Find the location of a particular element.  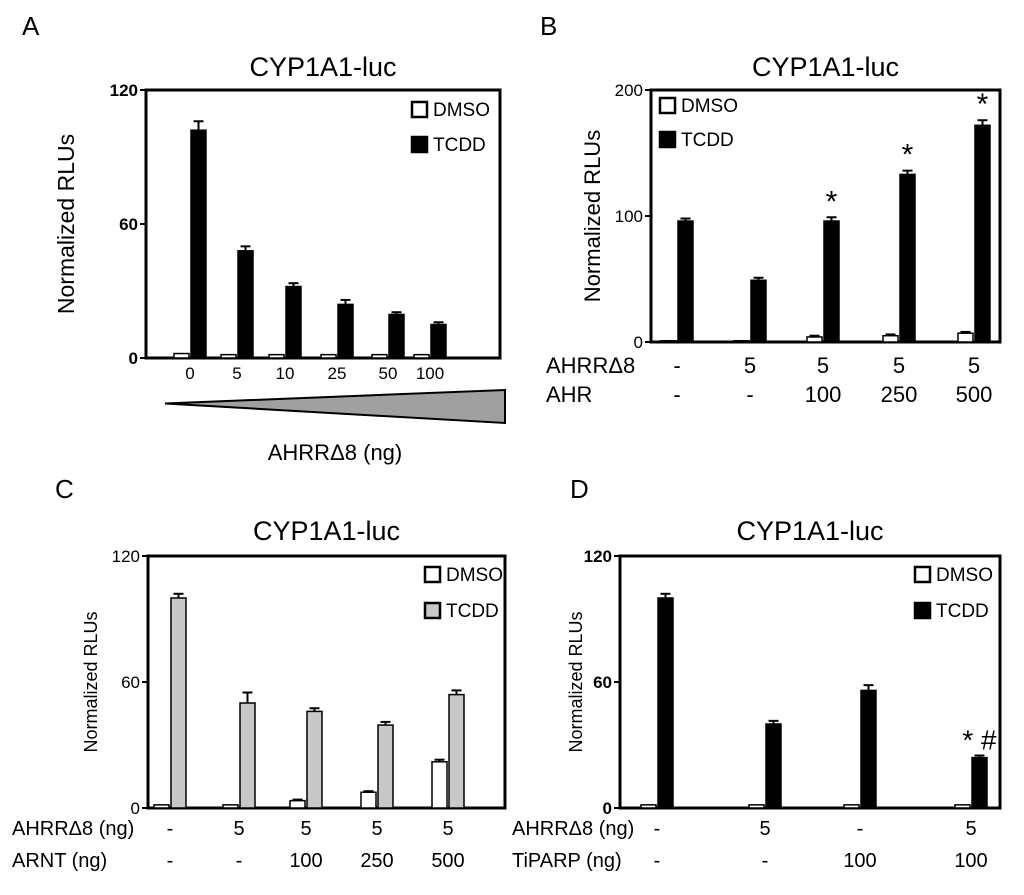

row-label: AHR is located at coordinates (569, 394).